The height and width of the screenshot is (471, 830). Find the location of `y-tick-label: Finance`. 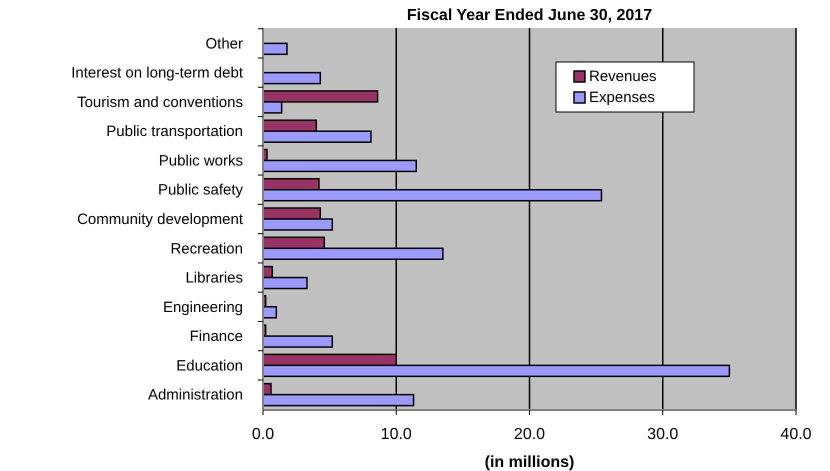

y-tick-label: Finance is located at coordinates (216, 337).